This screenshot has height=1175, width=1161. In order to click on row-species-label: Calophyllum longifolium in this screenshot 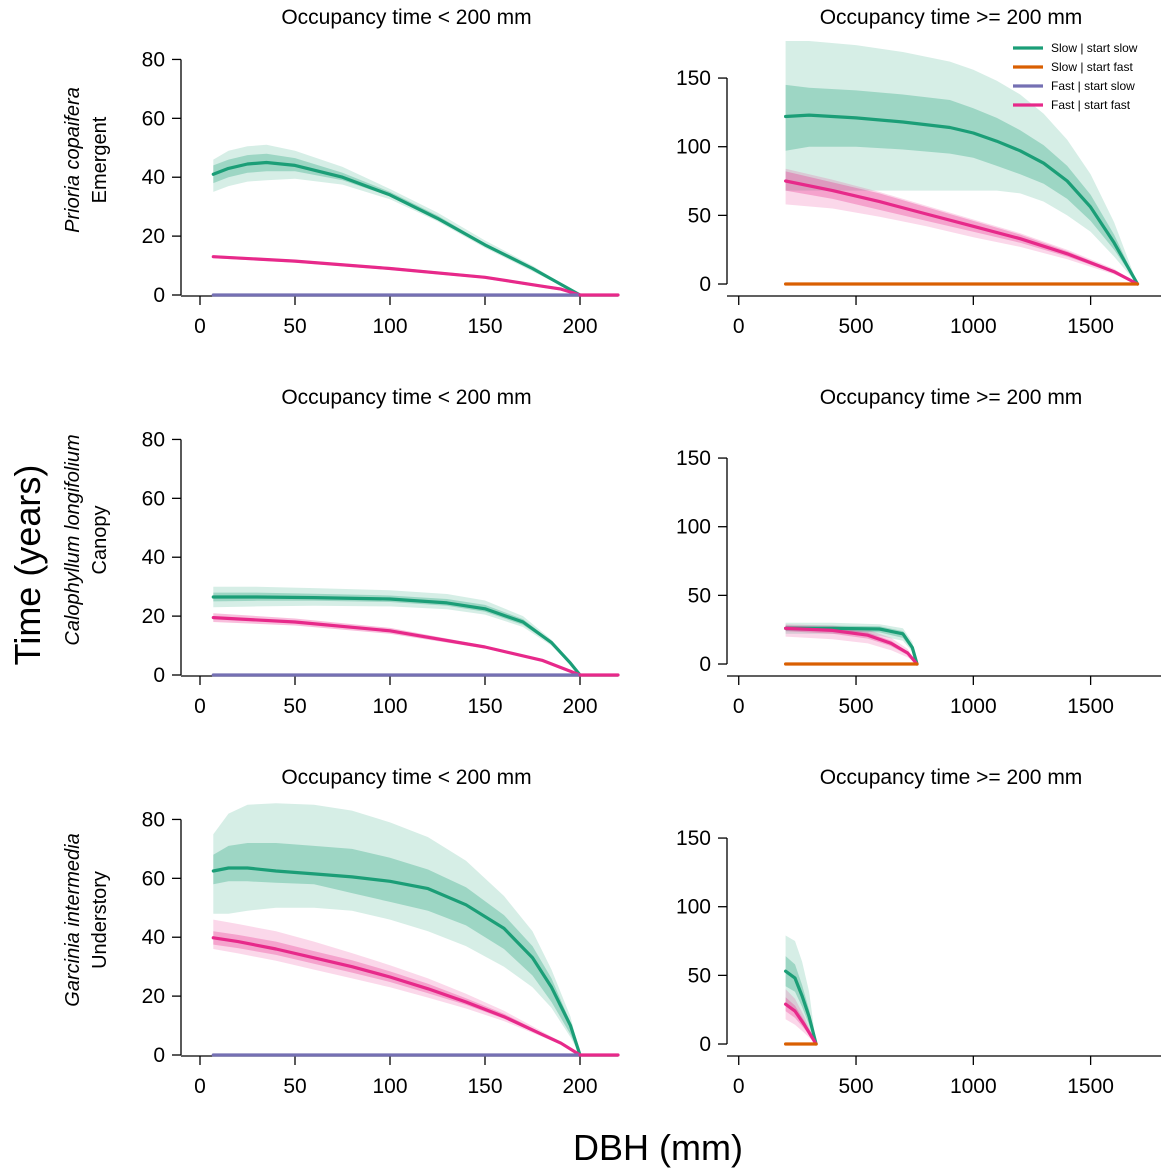, I will do `click(73, 539)`.